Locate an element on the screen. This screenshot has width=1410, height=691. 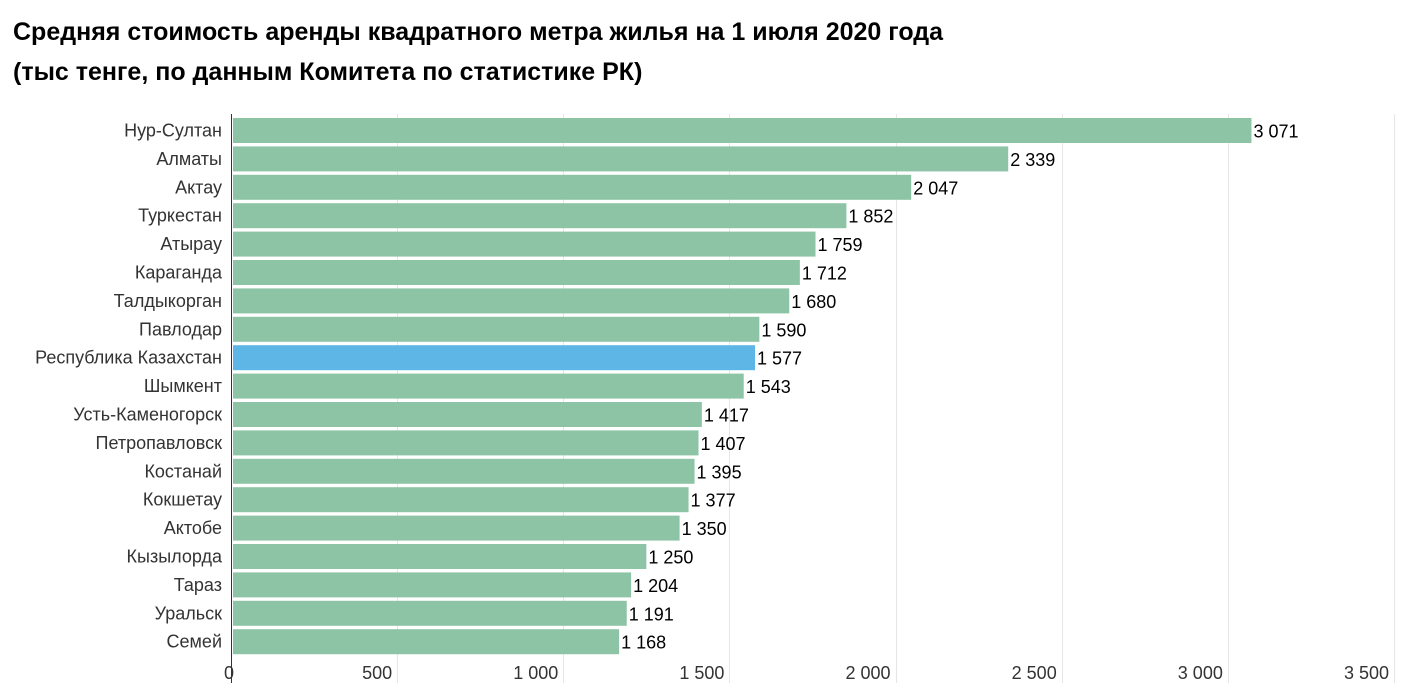
value-label: 1 407 is located at coordinates (723, 444).